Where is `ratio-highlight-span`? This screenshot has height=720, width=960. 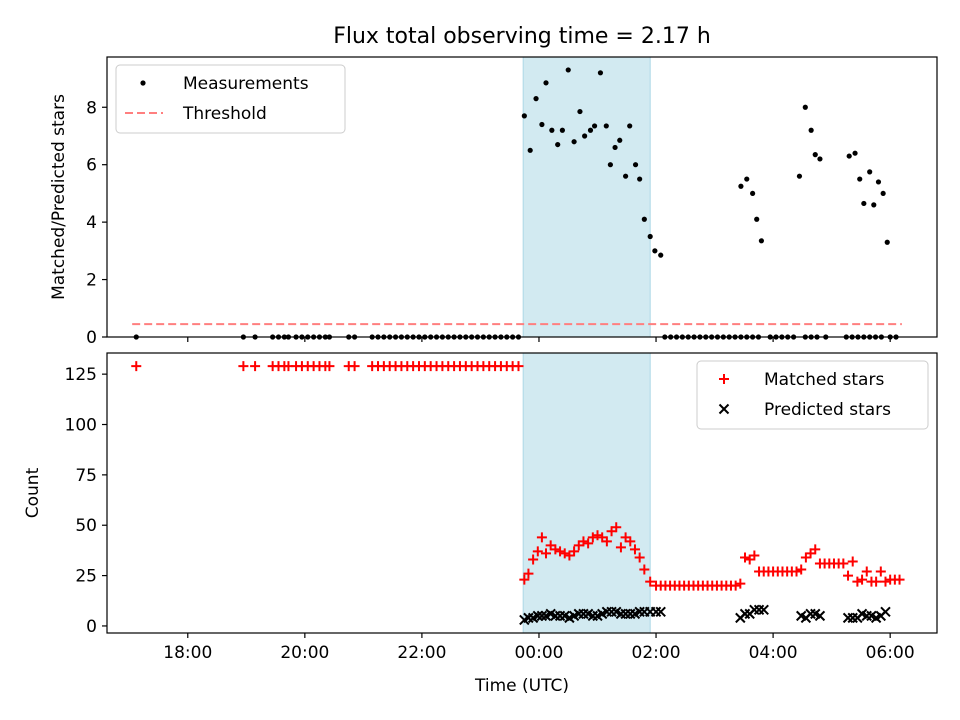 ratio-highlight-span is located at coordinates (586, 197).